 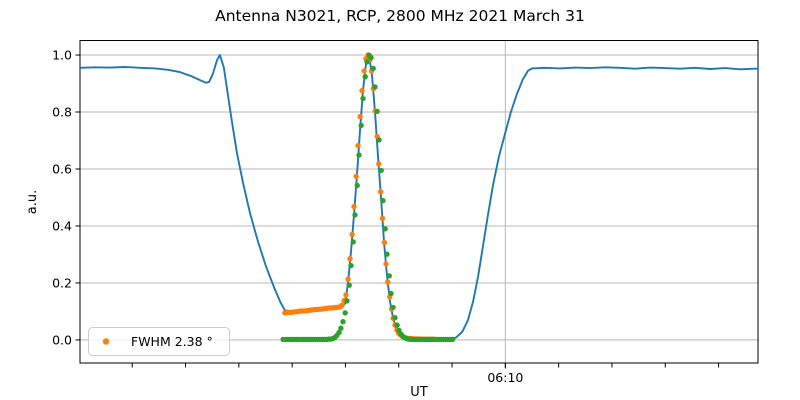 What do you see at coordinates (62, 112) in the screenshot?
I see `y-tick-label: 0.8` at bounding box center [62, 112].